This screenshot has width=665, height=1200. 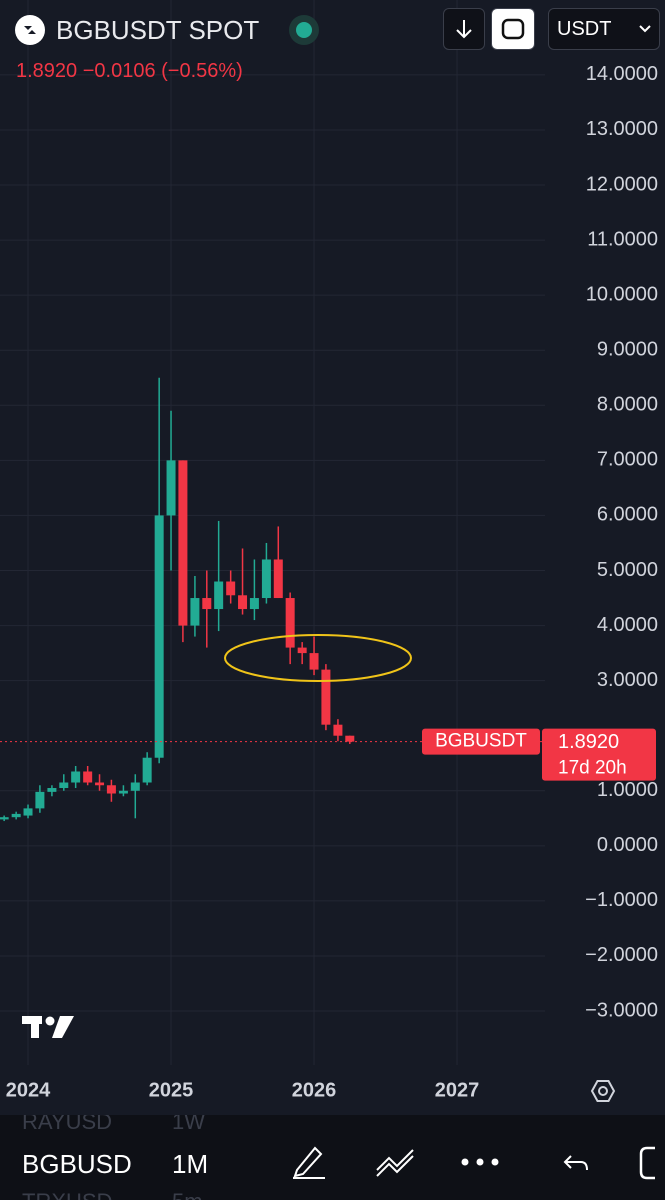 I want to click on y-tick-label: 1.0000, so click(x=627, y=790).